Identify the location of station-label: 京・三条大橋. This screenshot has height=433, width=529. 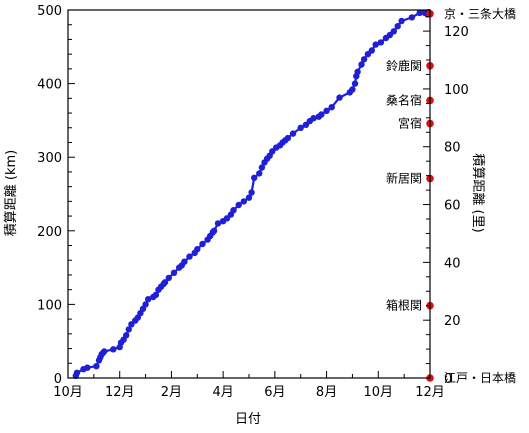
(480, 14).